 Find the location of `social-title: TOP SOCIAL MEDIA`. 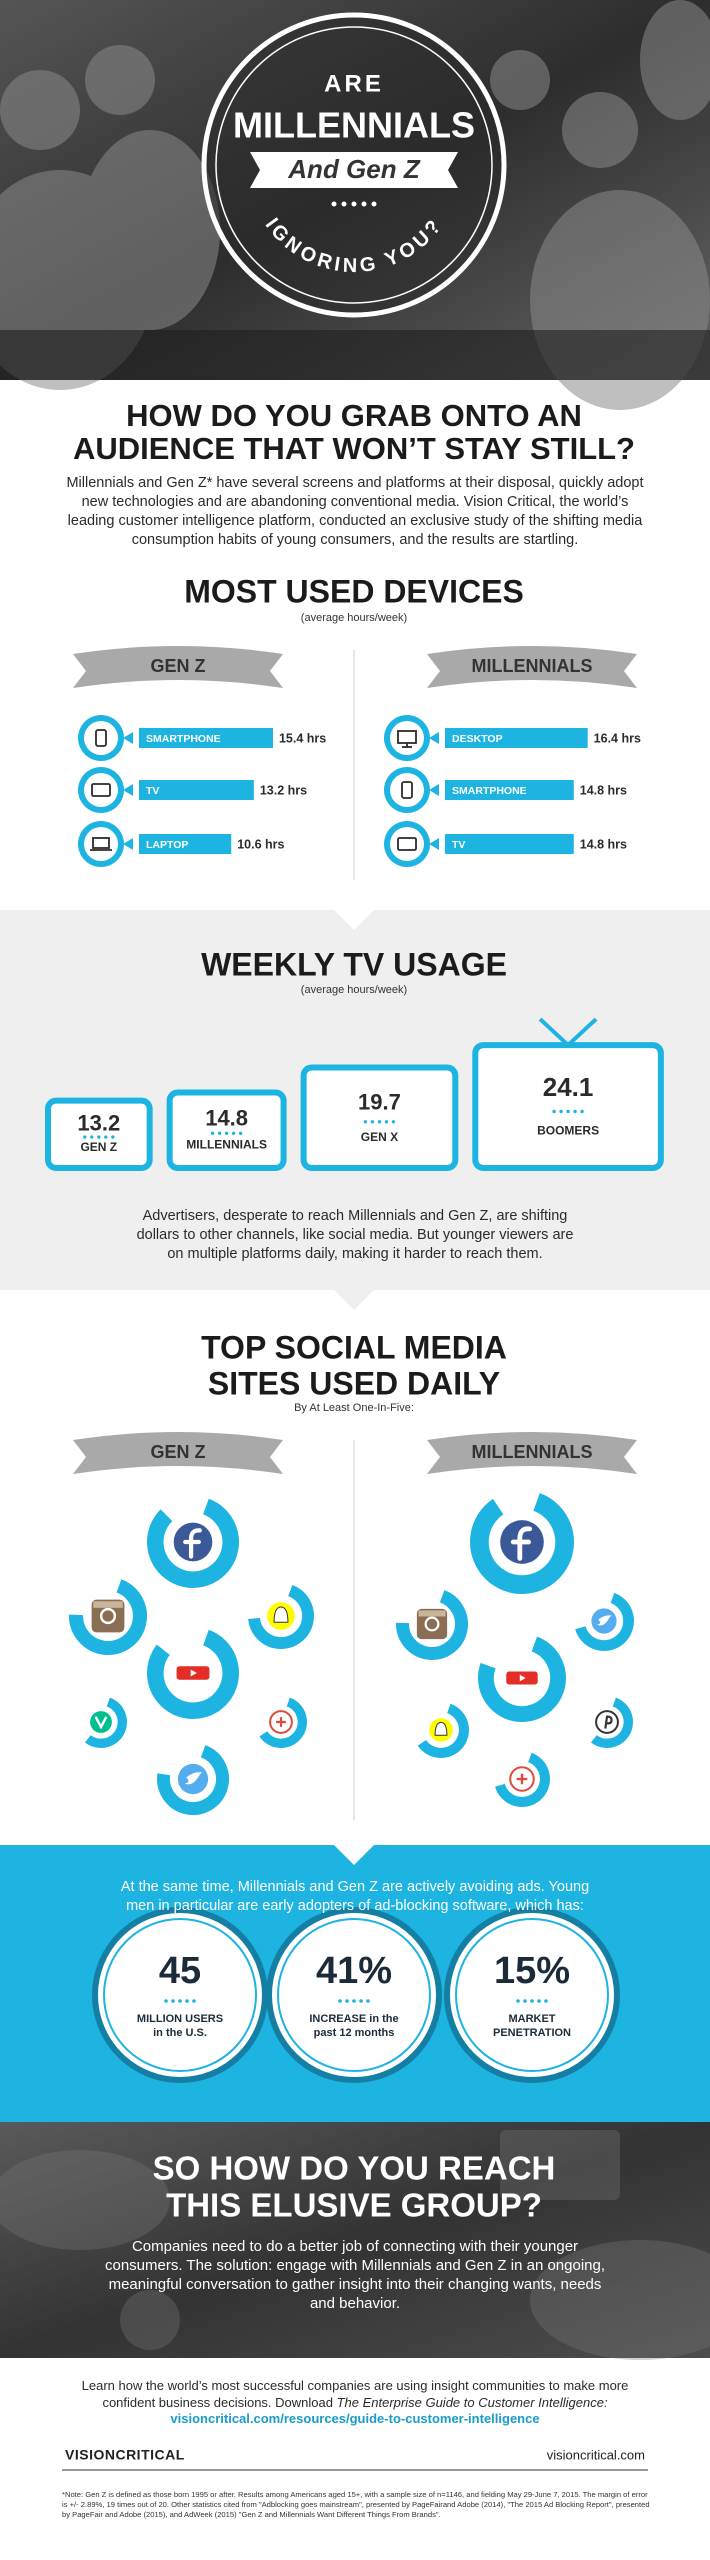

social-title: TOP SOCIAL MEDIA is located at coordinates (354, 1347).